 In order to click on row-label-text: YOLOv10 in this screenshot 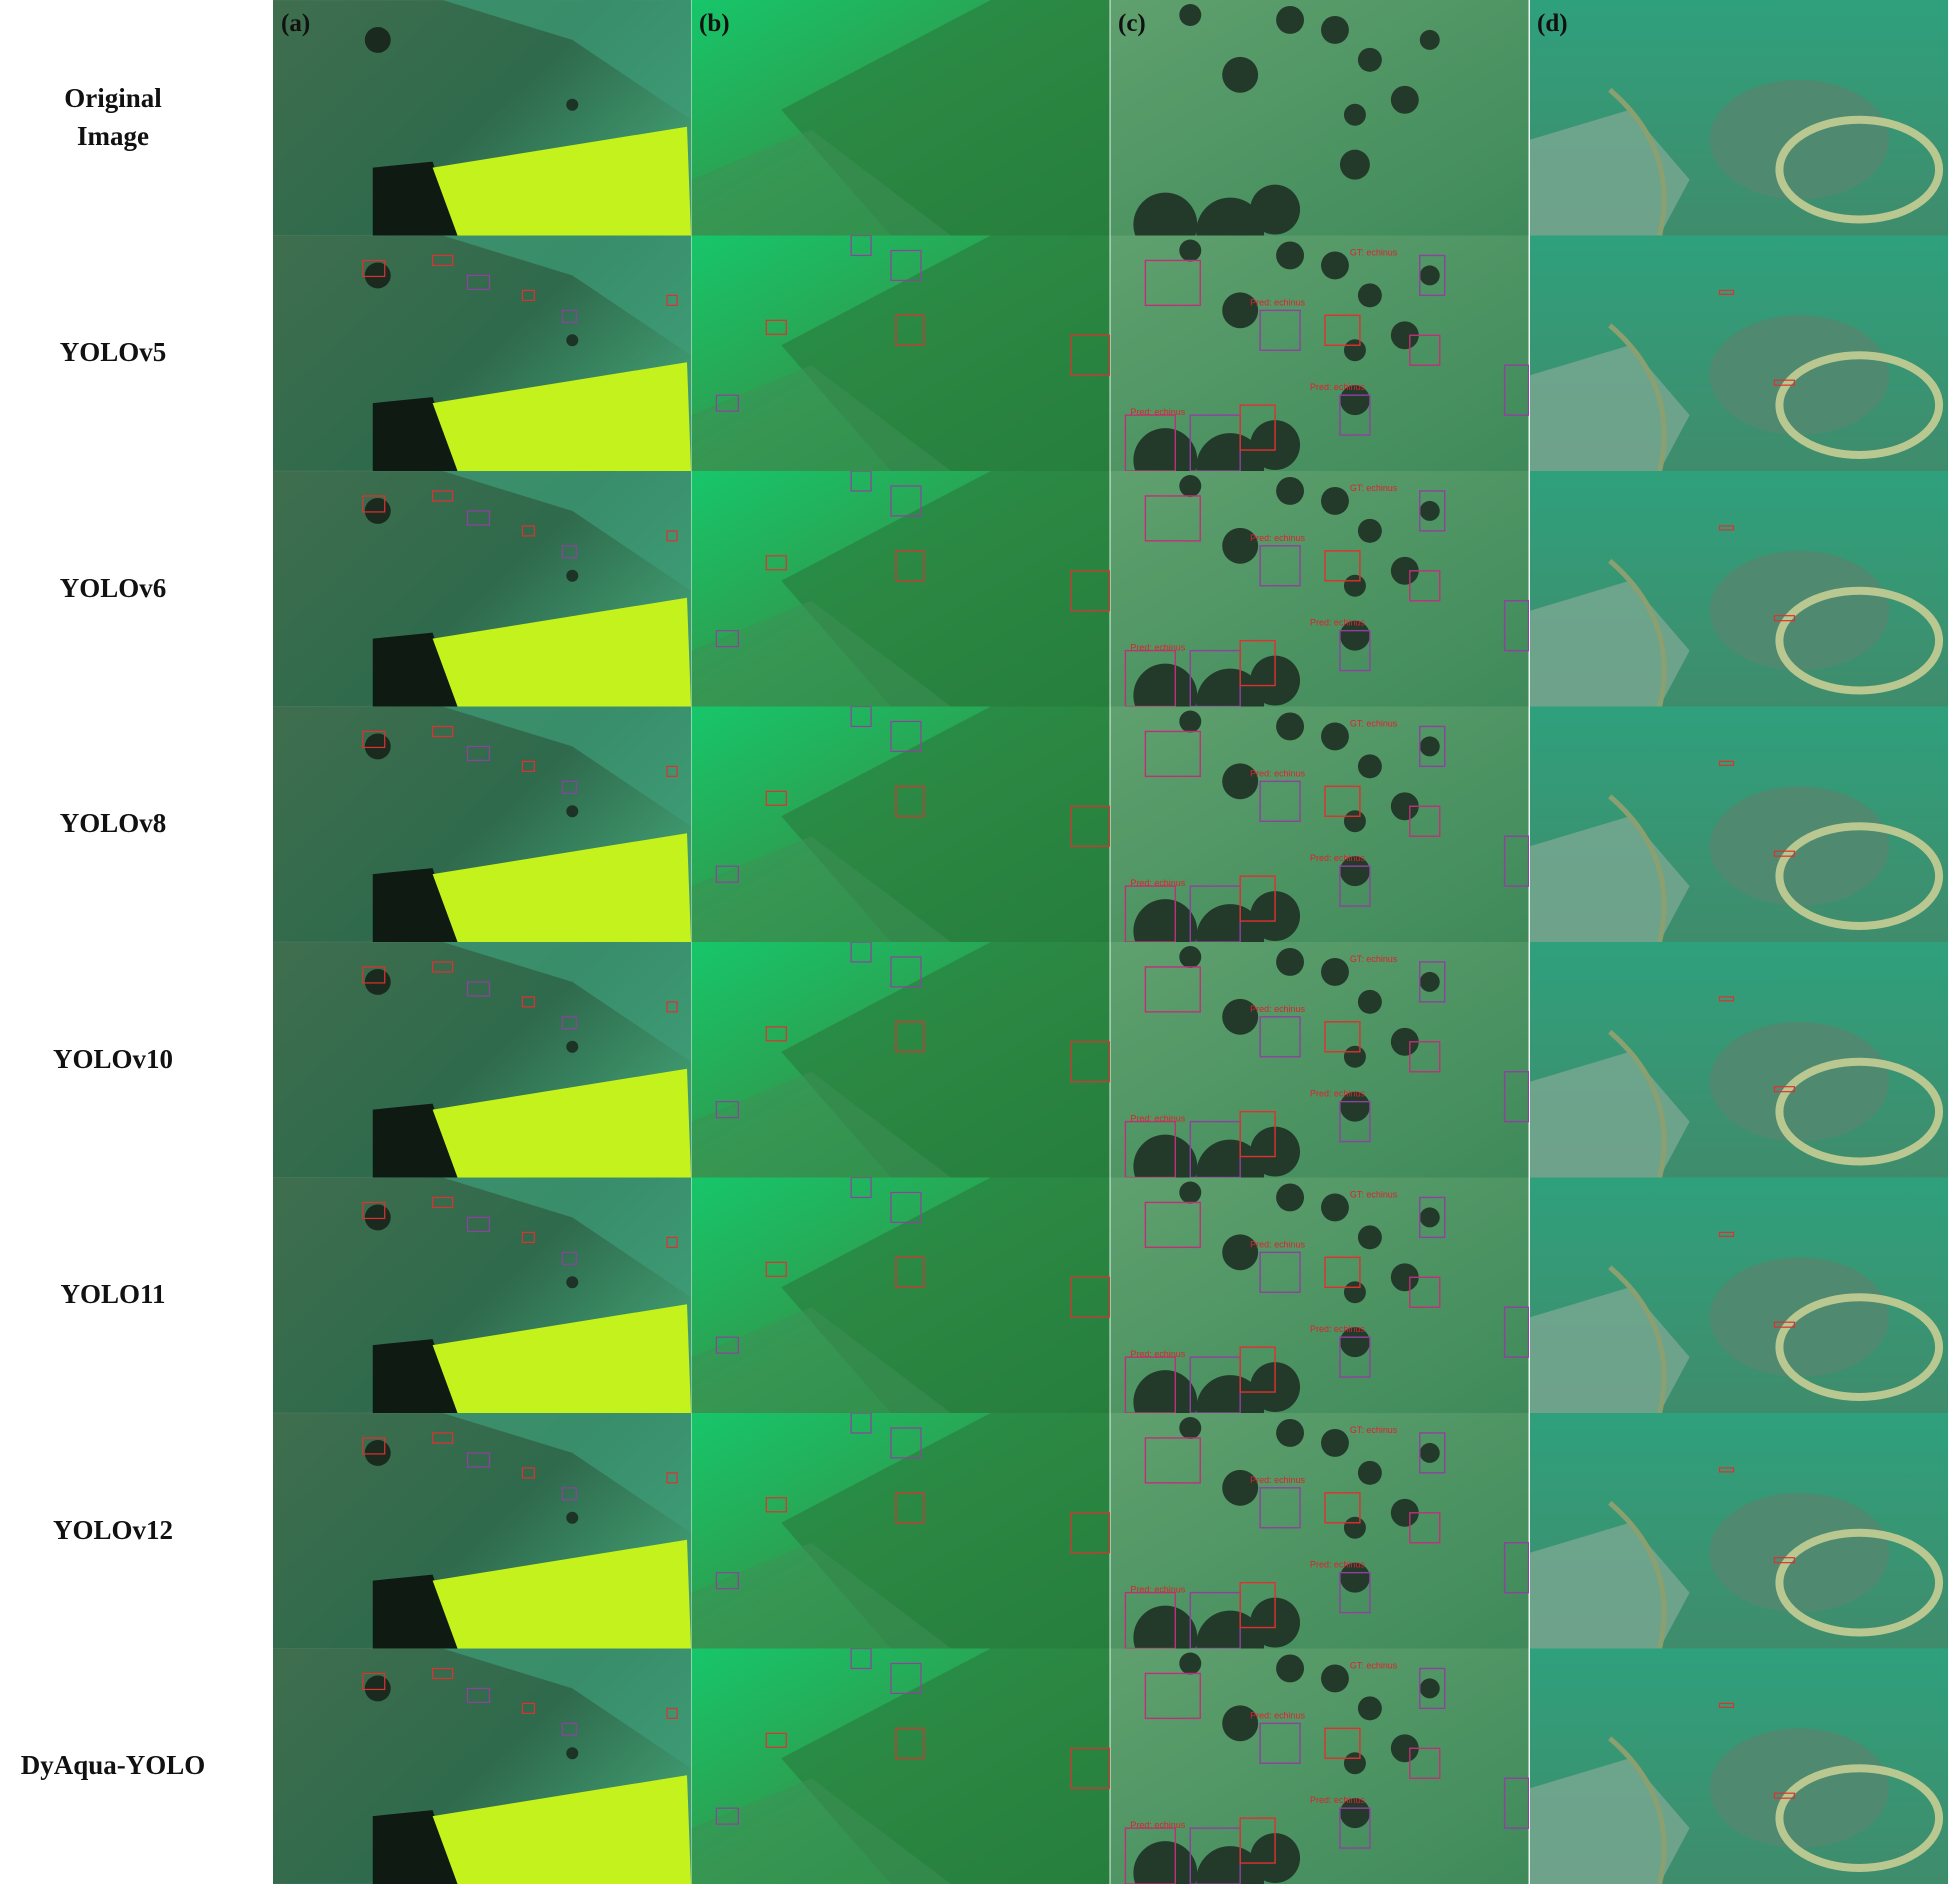, I will do `click(112, 1058)`.